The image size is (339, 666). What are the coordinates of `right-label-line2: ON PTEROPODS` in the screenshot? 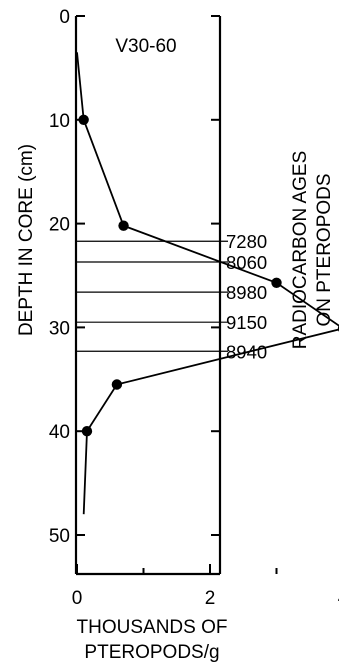 It's located at (324, 249).